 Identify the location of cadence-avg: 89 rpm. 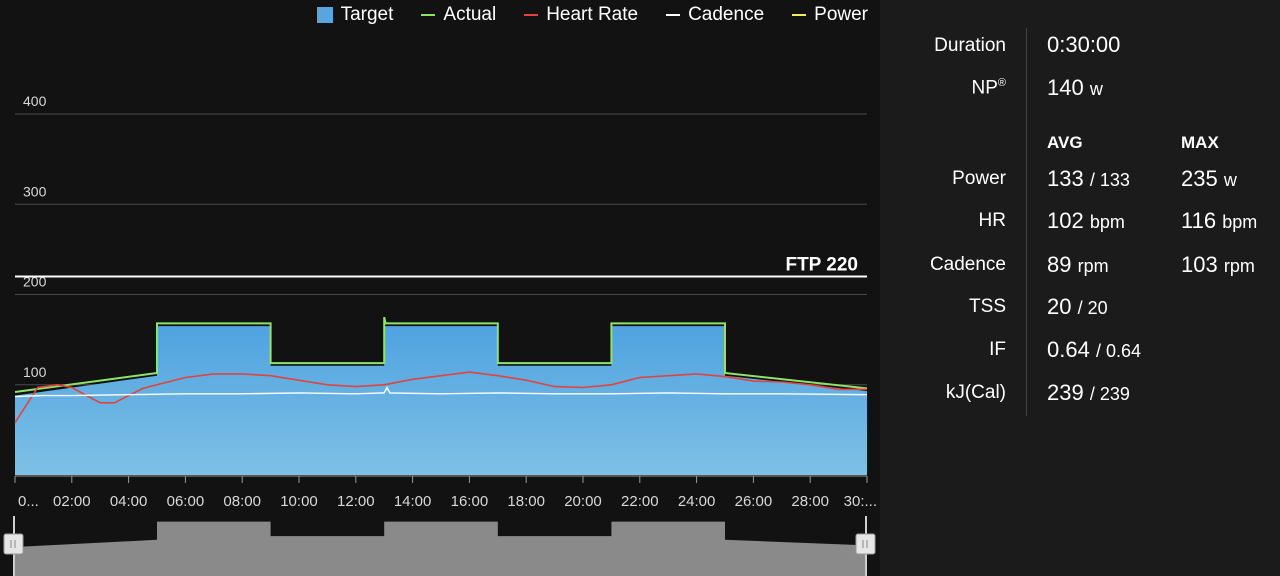
(1078, 265).